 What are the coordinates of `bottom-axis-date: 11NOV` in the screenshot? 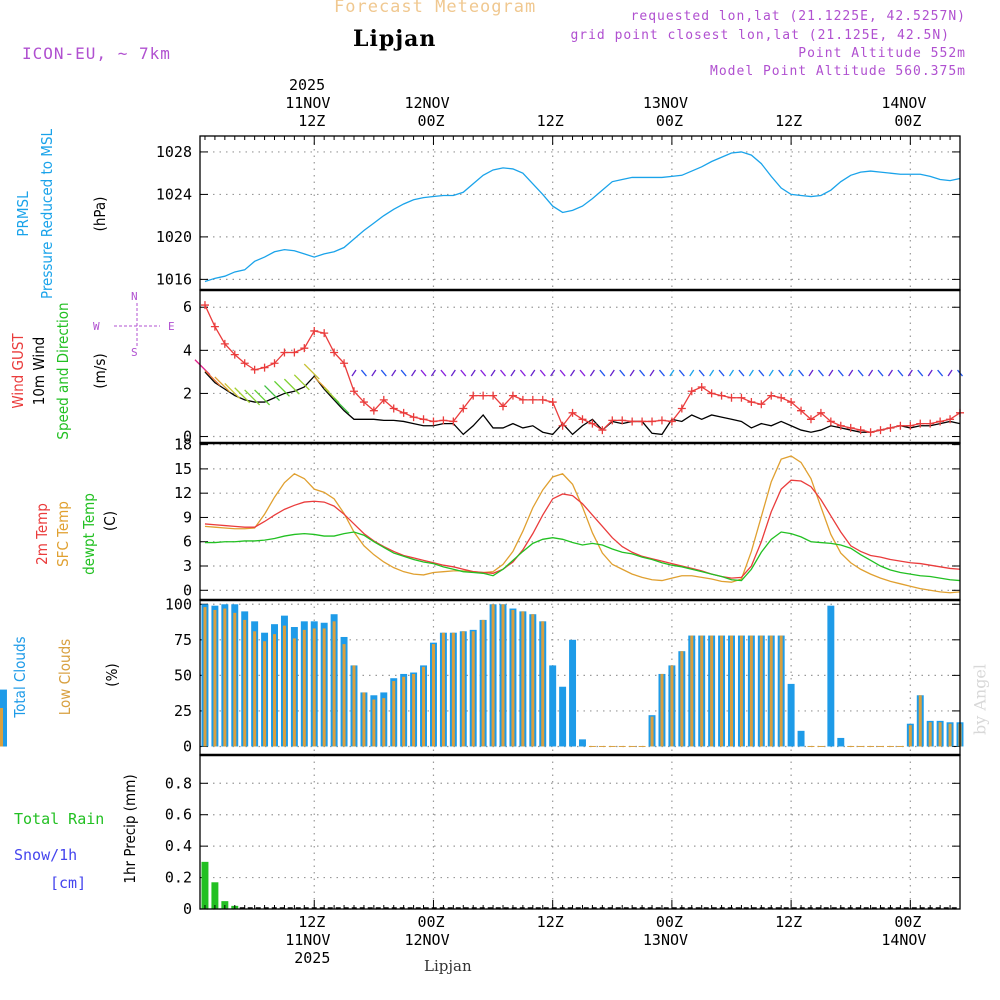 It's located at (308, 940).